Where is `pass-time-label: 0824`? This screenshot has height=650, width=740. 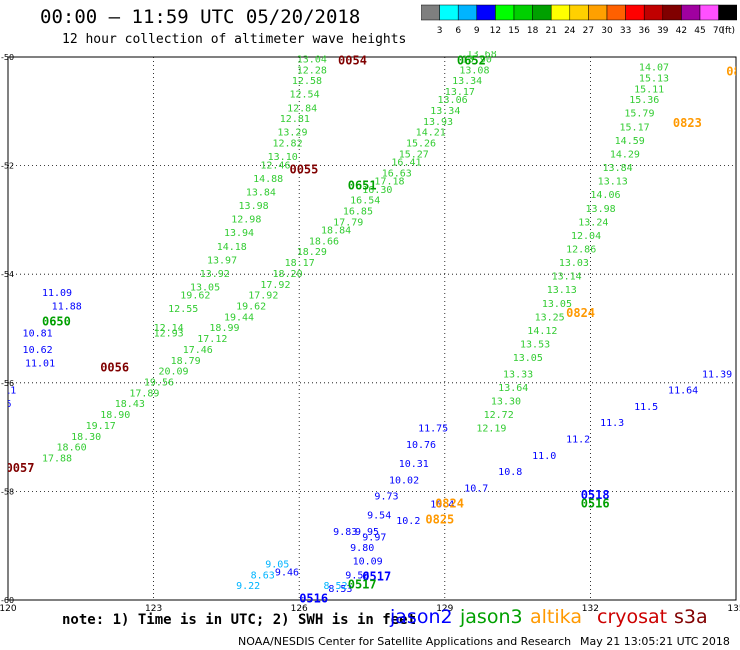
pass-time-label: 0824 is located at coordinates (580, 313).